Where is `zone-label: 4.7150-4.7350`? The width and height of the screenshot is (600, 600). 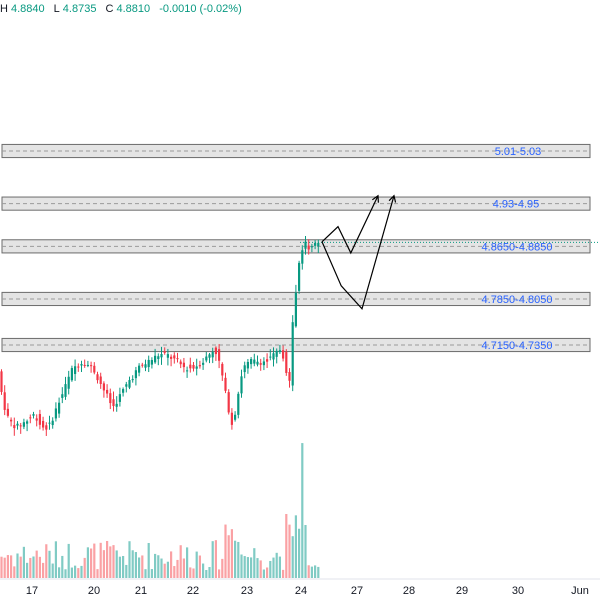
zone-label: 4.7150-4.7350 is located at coordinates (517, 346).